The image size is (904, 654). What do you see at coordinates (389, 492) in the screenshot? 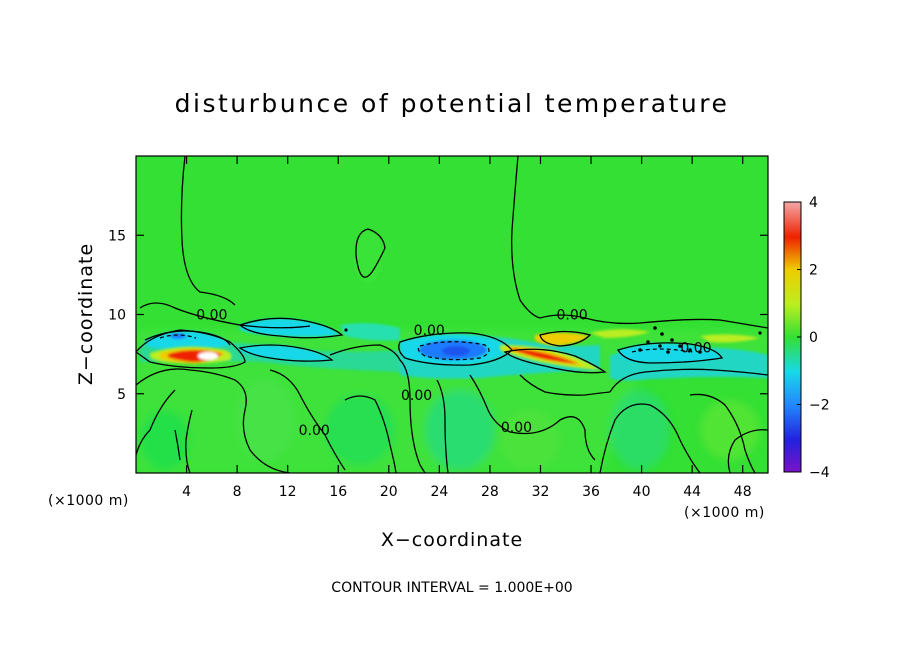
I see `x-tick-label: 20` at bounding box center [389, 492].